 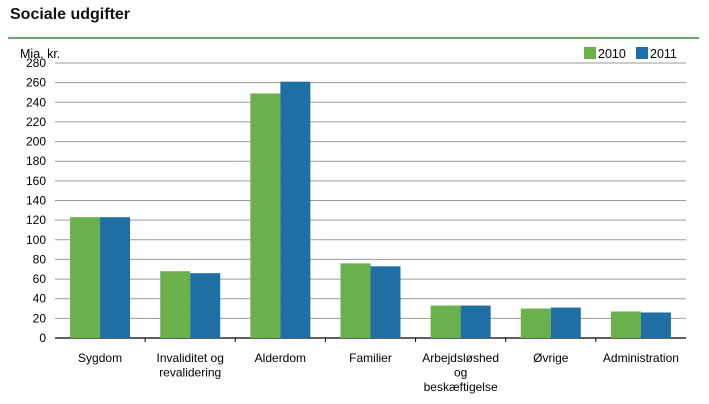 What do you see at coordinates (36, 220) in the screenshot?
I see `y-tick-label: 120` at bounding box center [36, 220].